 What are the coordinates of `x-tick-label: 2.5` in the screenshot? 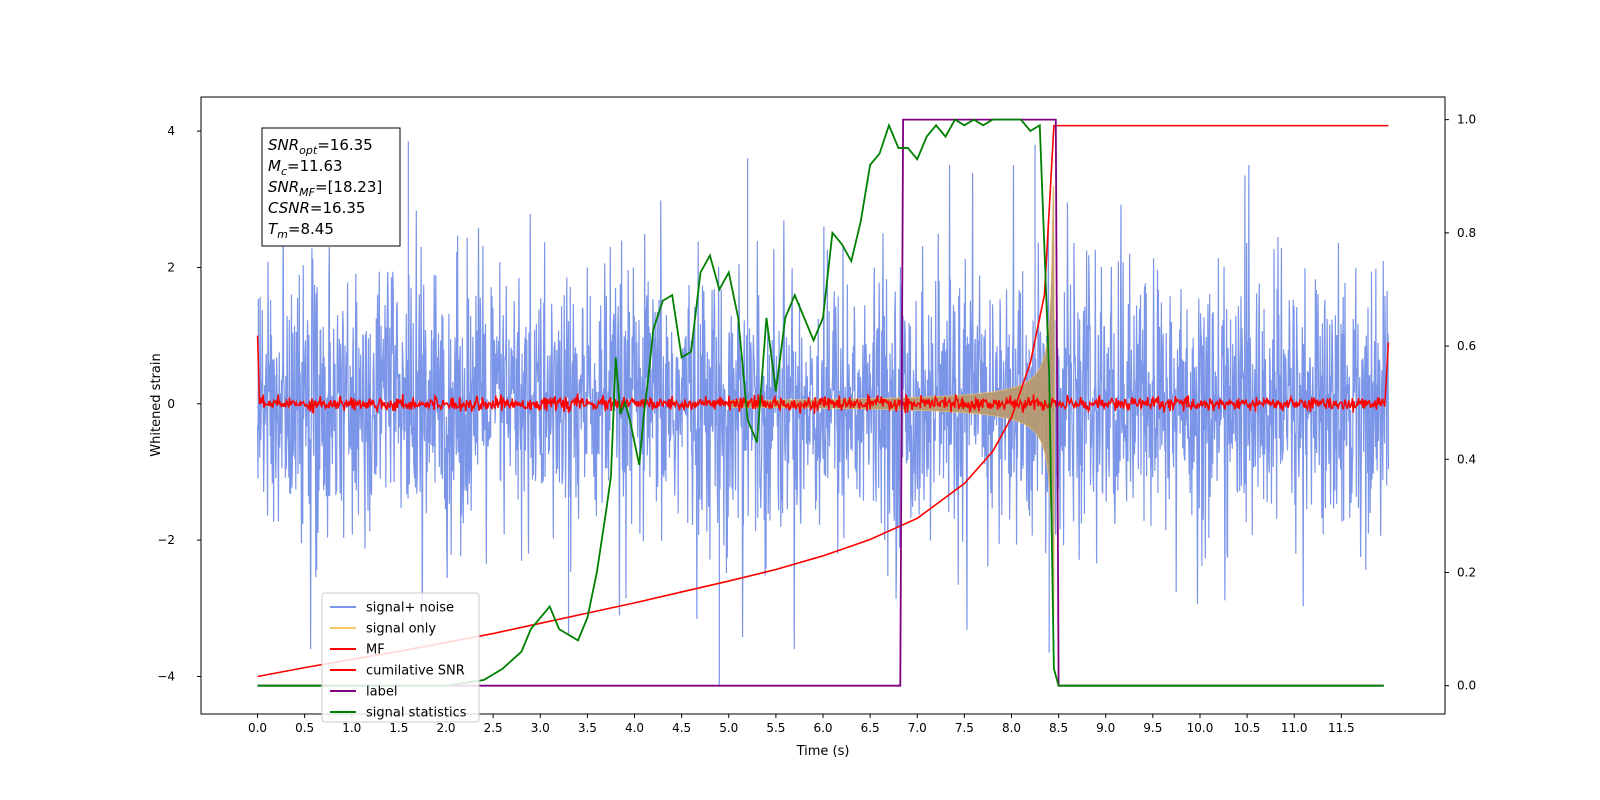 It's located at (493, 728).